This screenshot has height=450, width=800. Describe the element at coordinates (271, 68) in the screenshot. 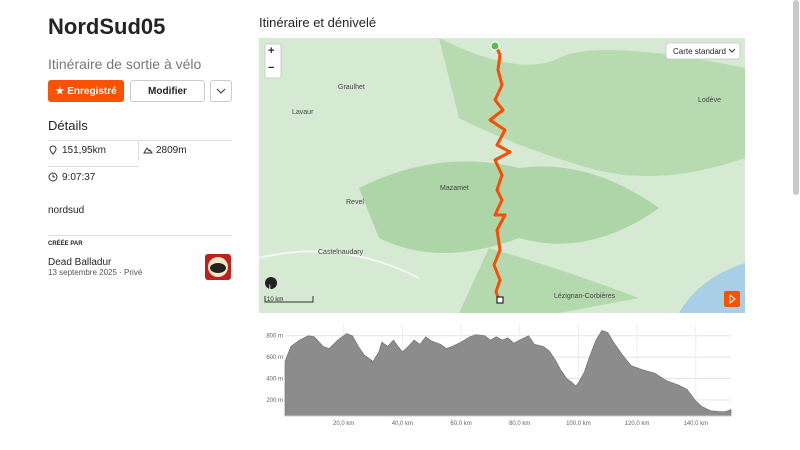

I see `zoom-out: −` at that location.